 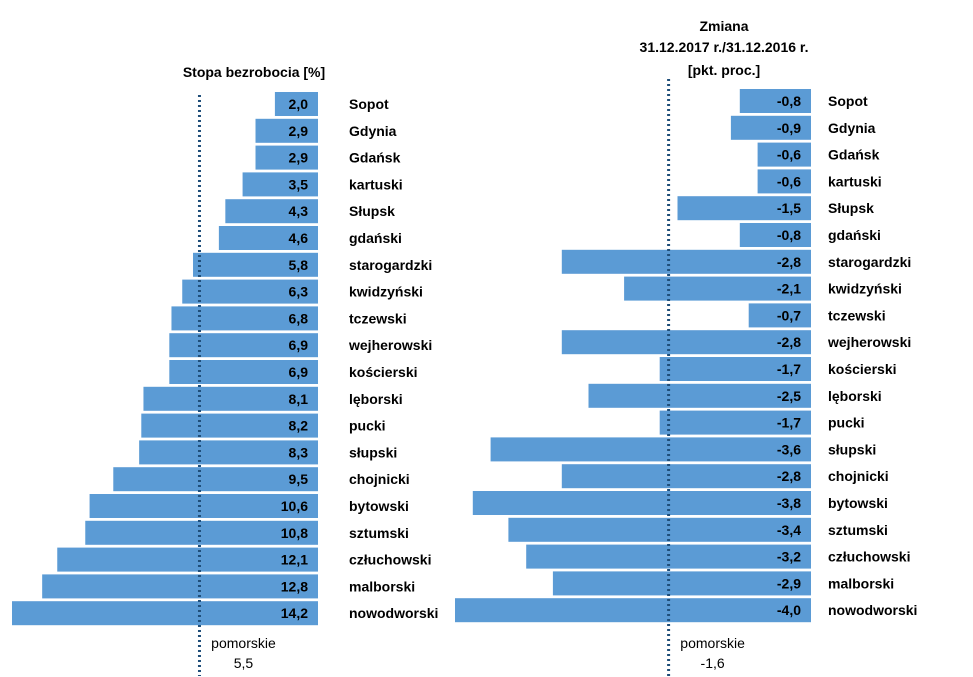 What do you see at coordinates (789, 128) in the screenshot?
I see `right-value-label: -0,9` at bounding box center [789, 128].